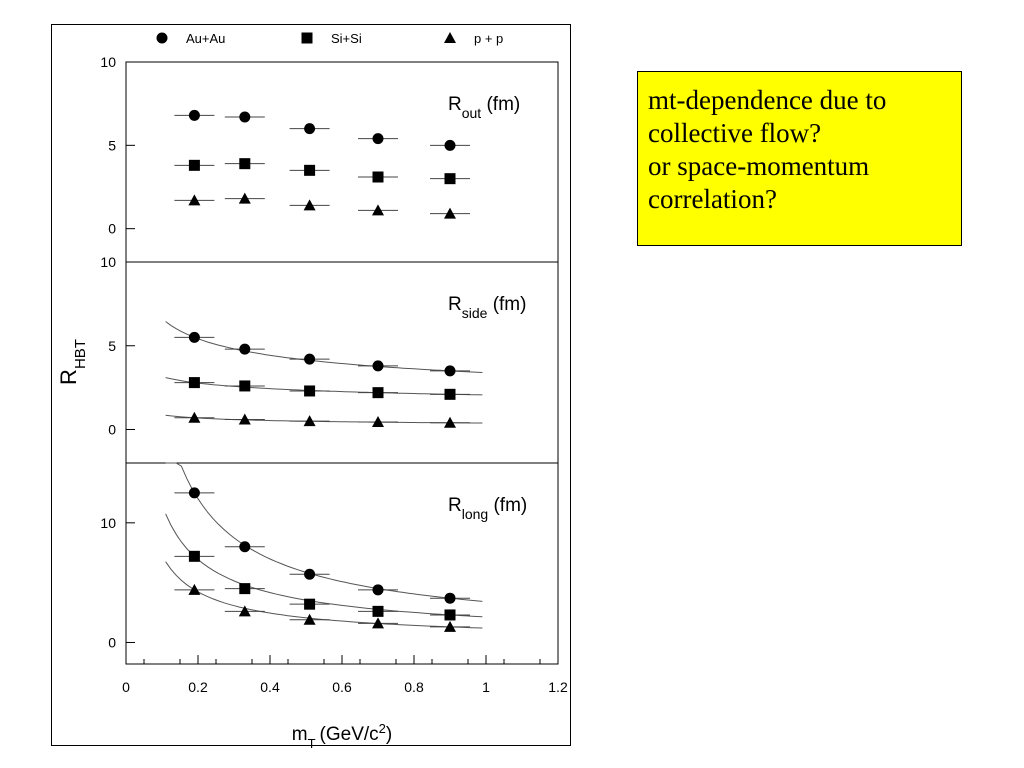 The width and height of the screenshot is (1024, 768). I want to click on panel-label: Rout (fm), so click(484, 107).